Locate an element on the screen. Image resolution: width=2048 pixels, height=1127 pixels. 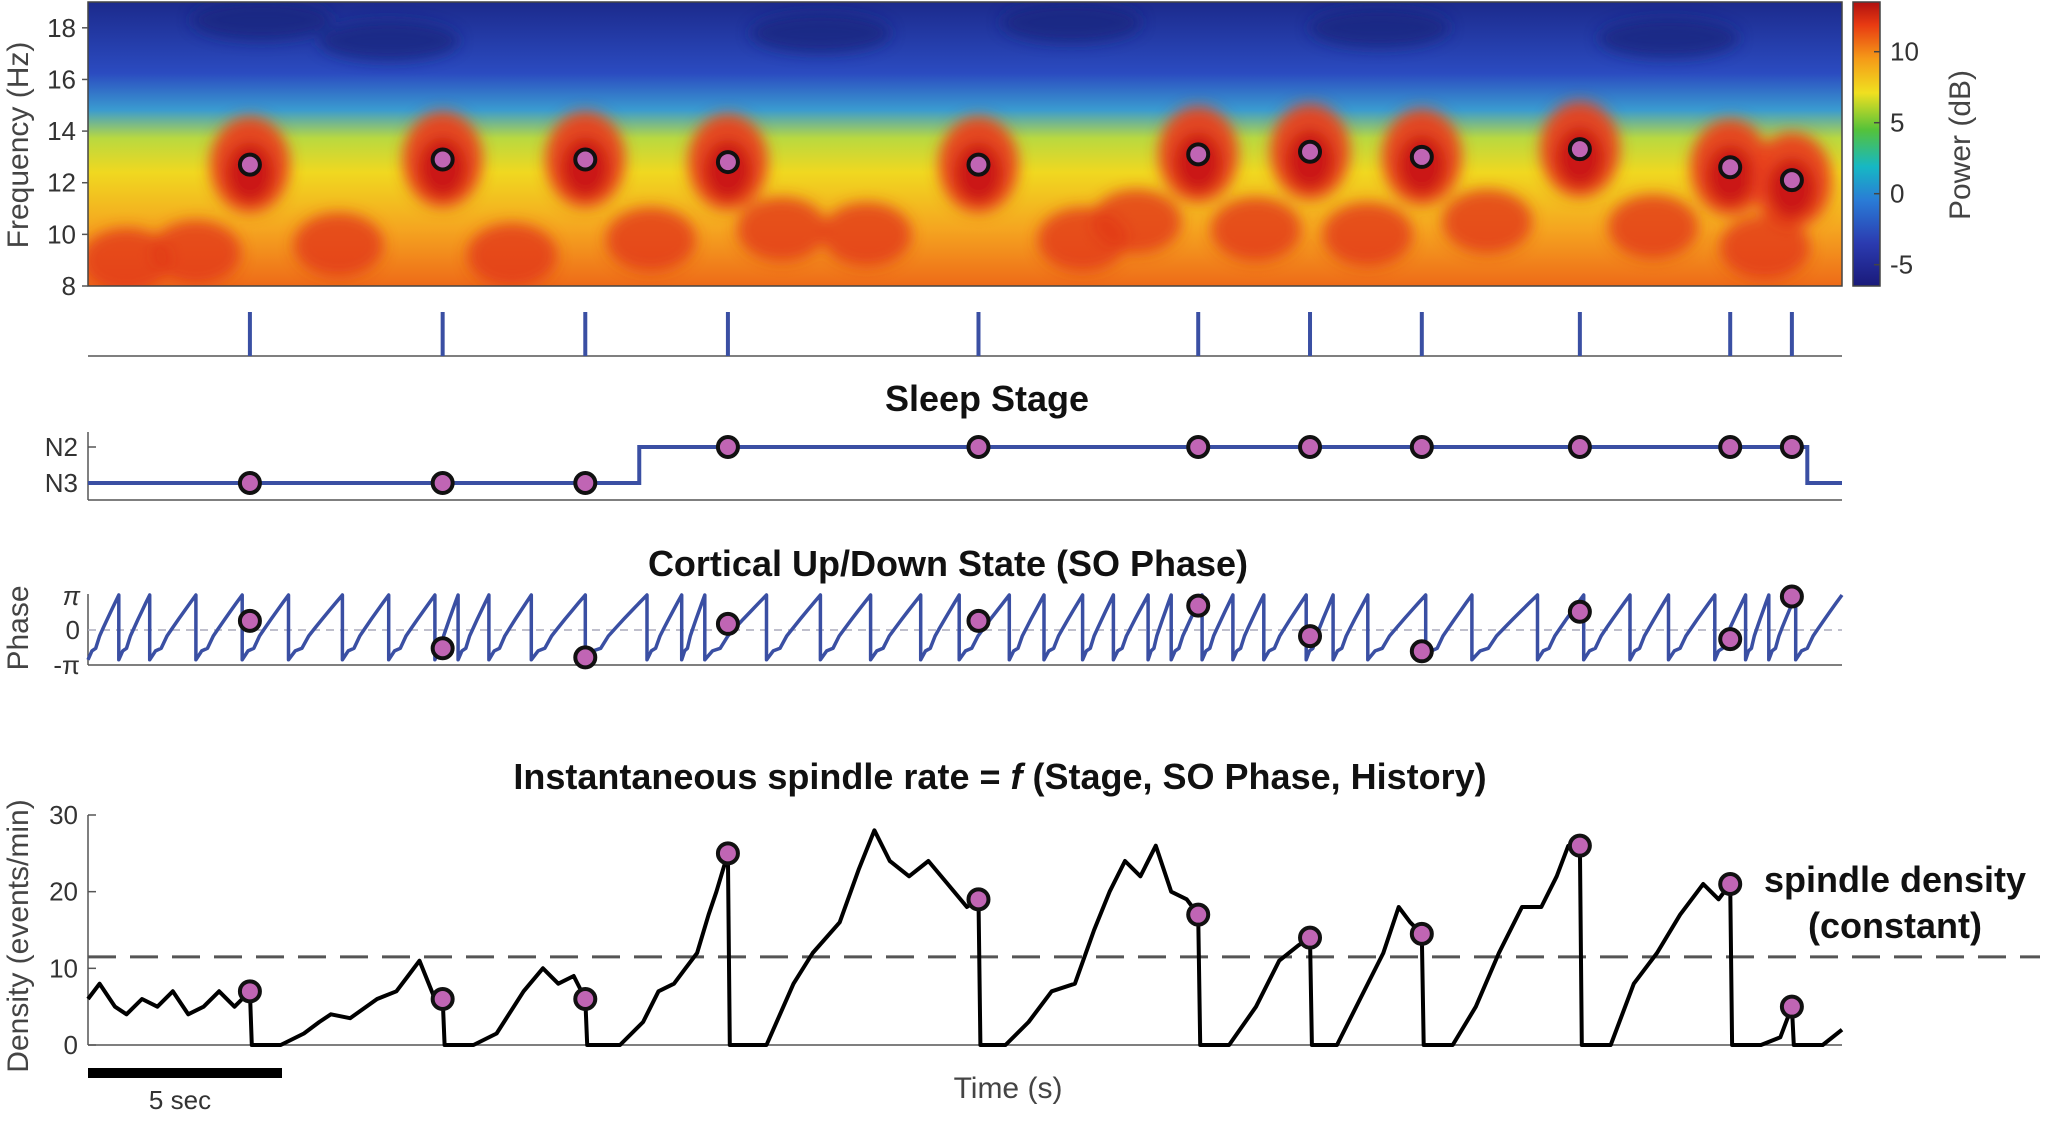
spindle-event-raster is located at coordinates (965, 334).